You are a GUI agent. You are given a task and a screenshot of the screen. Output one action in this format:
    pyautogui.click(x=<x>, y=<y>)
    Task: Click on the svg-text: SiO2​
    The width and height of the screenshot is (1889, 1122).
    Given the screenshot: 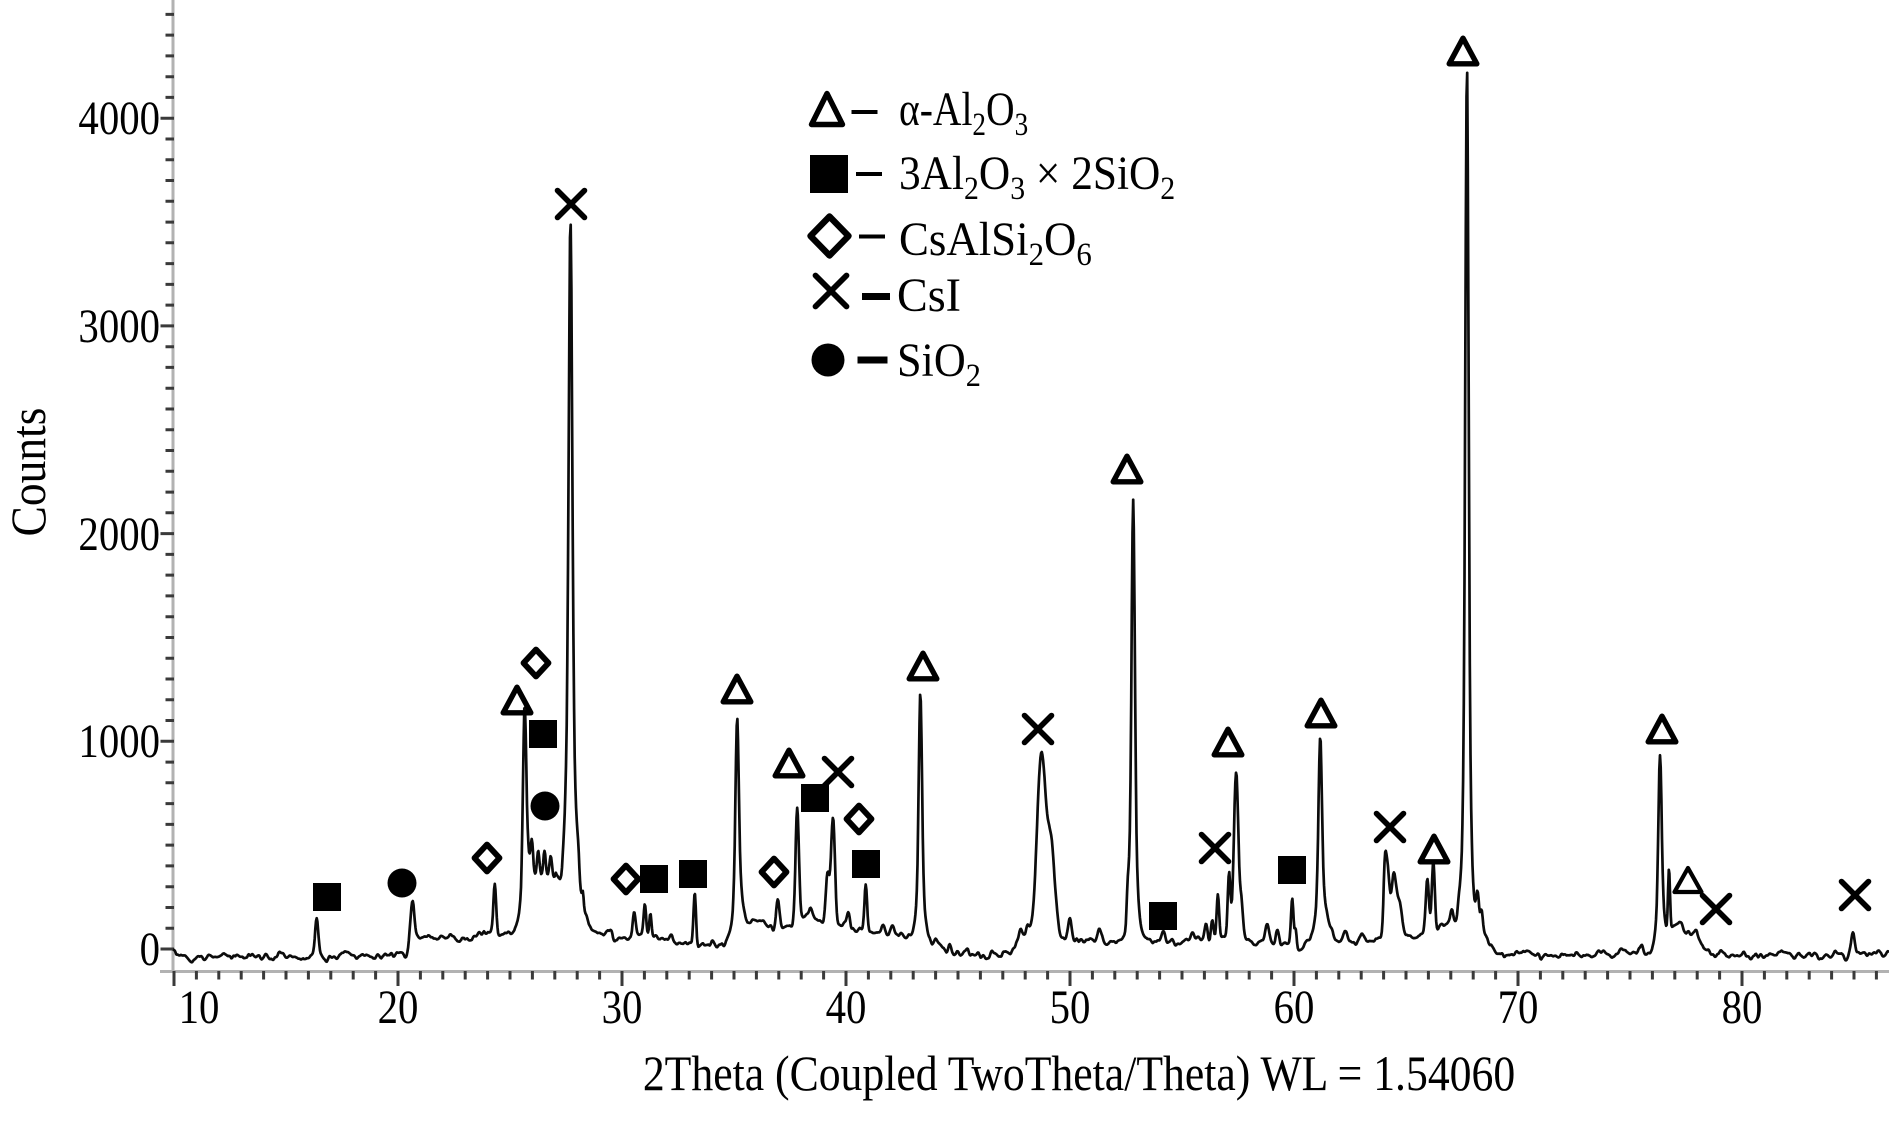 What is the action you would take?
    pyautogui.click(x=939, y=363)
    